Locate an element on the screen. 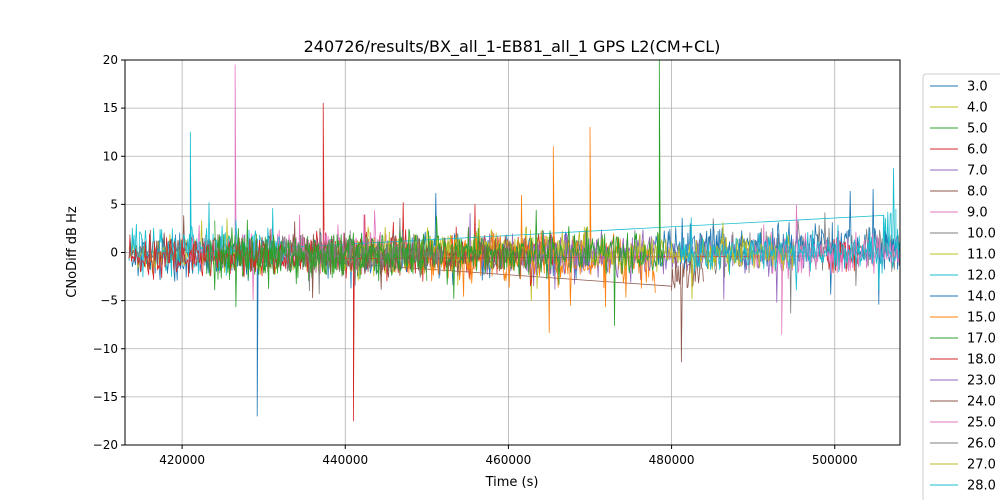 This screenshot has height=504, width=1000. legend-entry: 25.0 is located at coordinates (963, 423).